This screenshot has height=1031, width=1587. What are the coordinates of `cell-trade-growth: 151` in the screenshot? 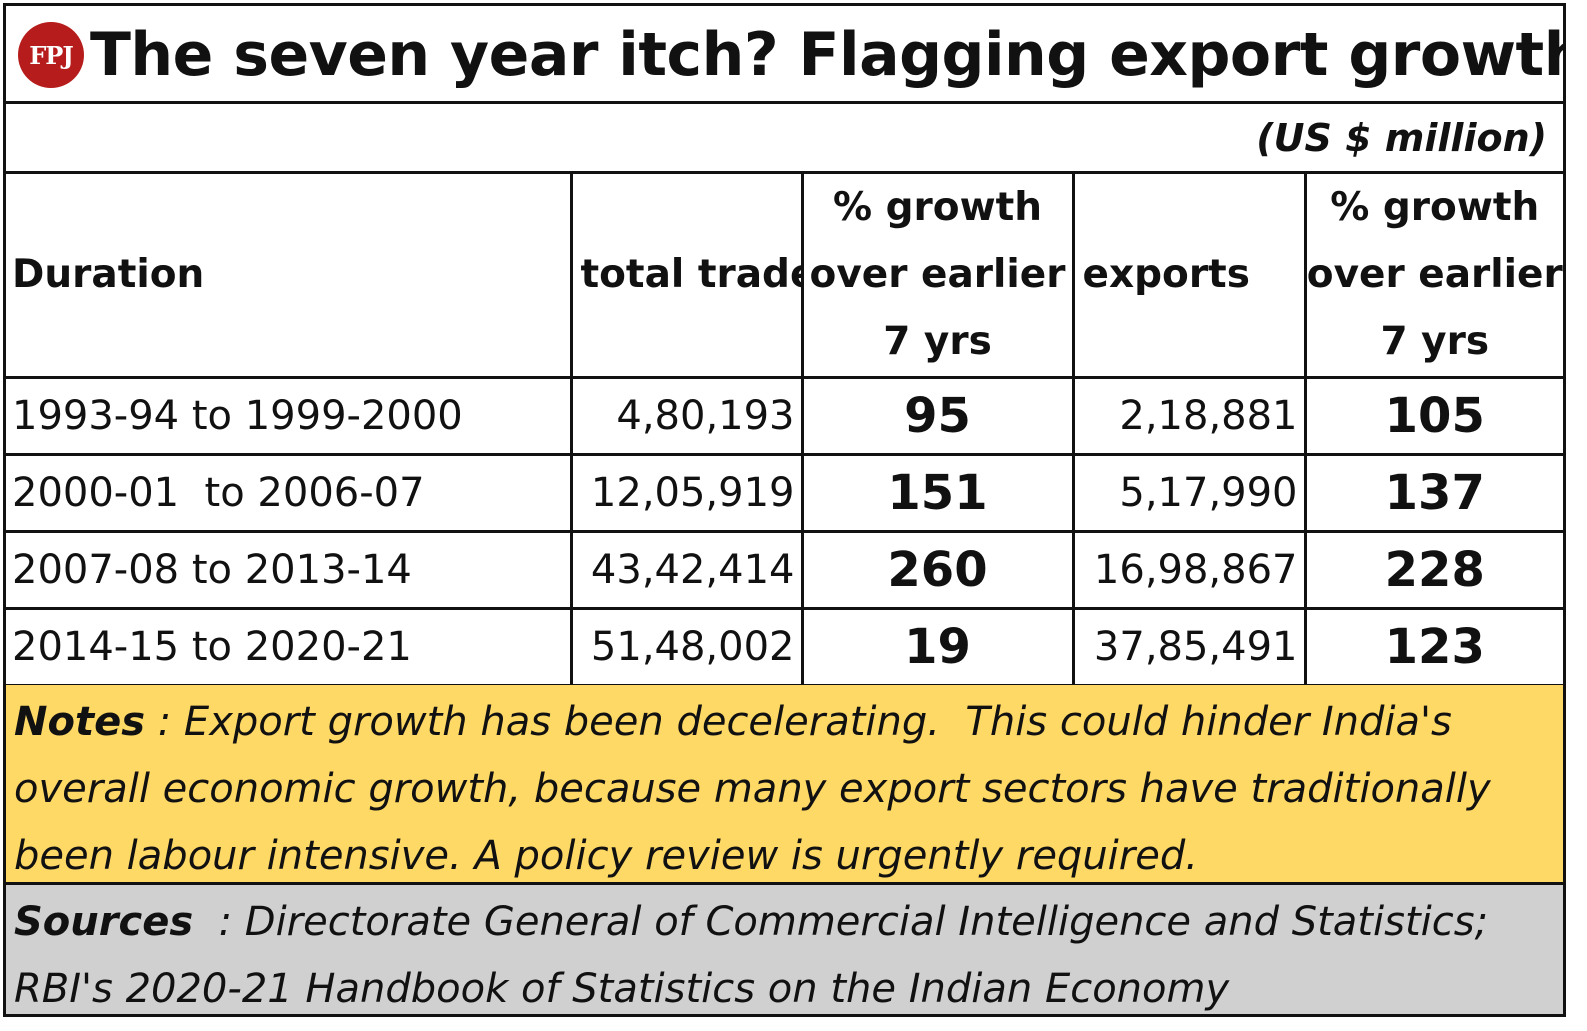 It's located at (938, 493).